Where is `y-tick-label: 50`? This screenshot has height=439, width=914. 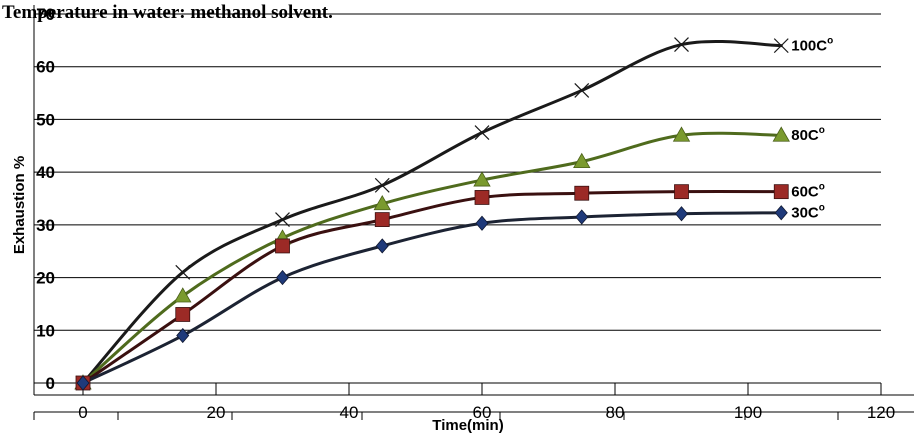 y-tick-label: 50 is located at coordinates (45, 119).